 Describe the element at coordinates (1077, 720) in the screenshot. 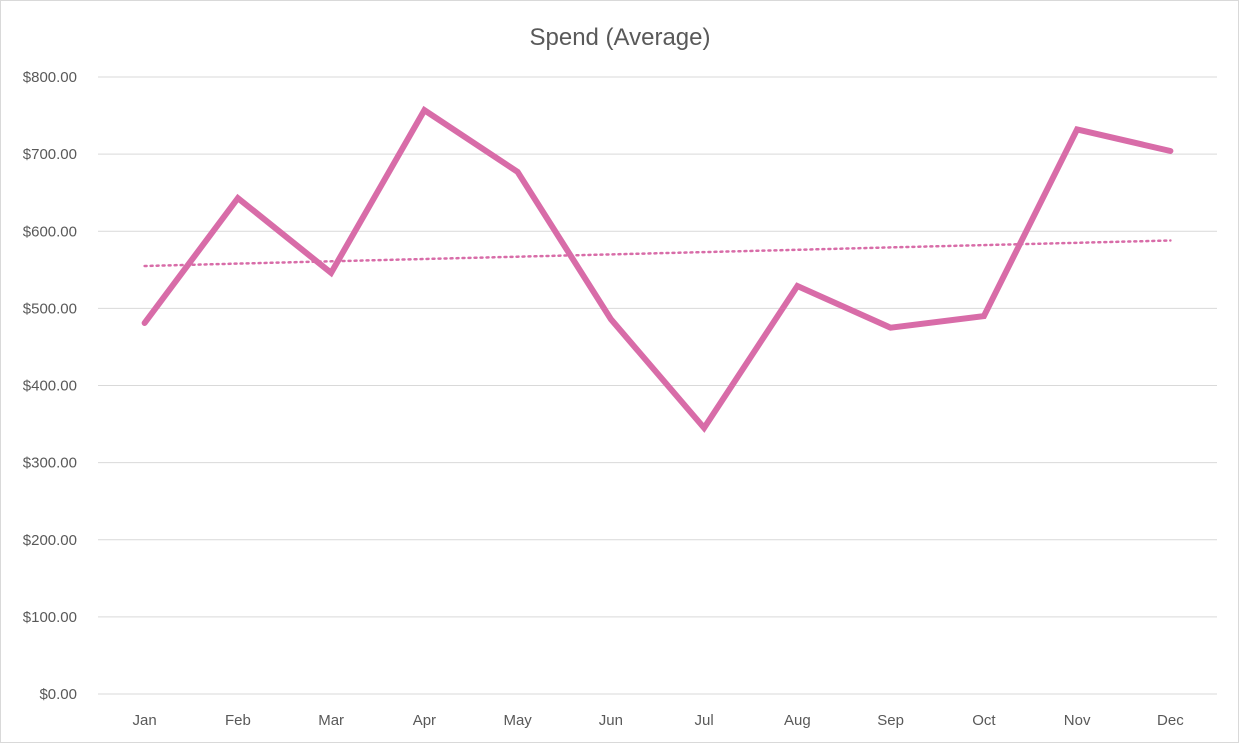

I see `x-tick-label: Nov` at that location.